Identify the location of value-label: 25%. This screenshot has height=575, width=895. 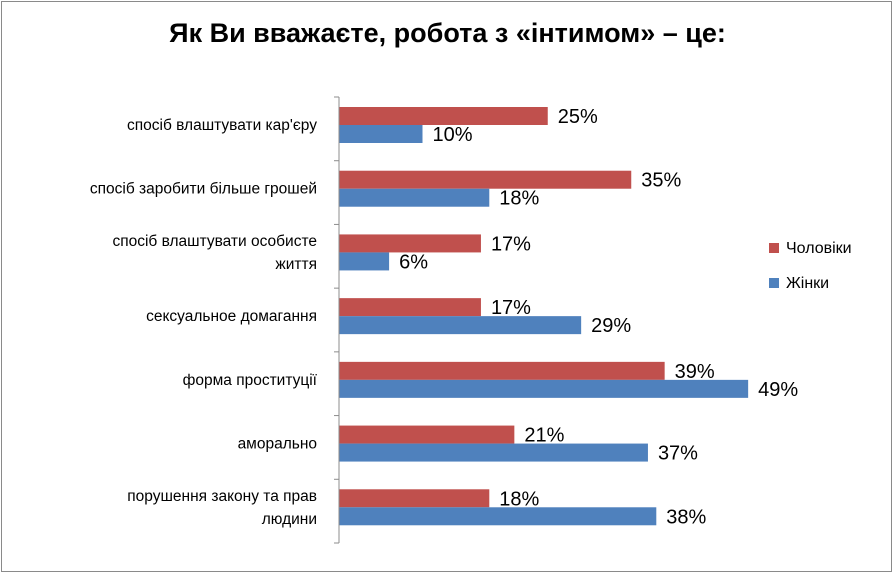
(578, 117).